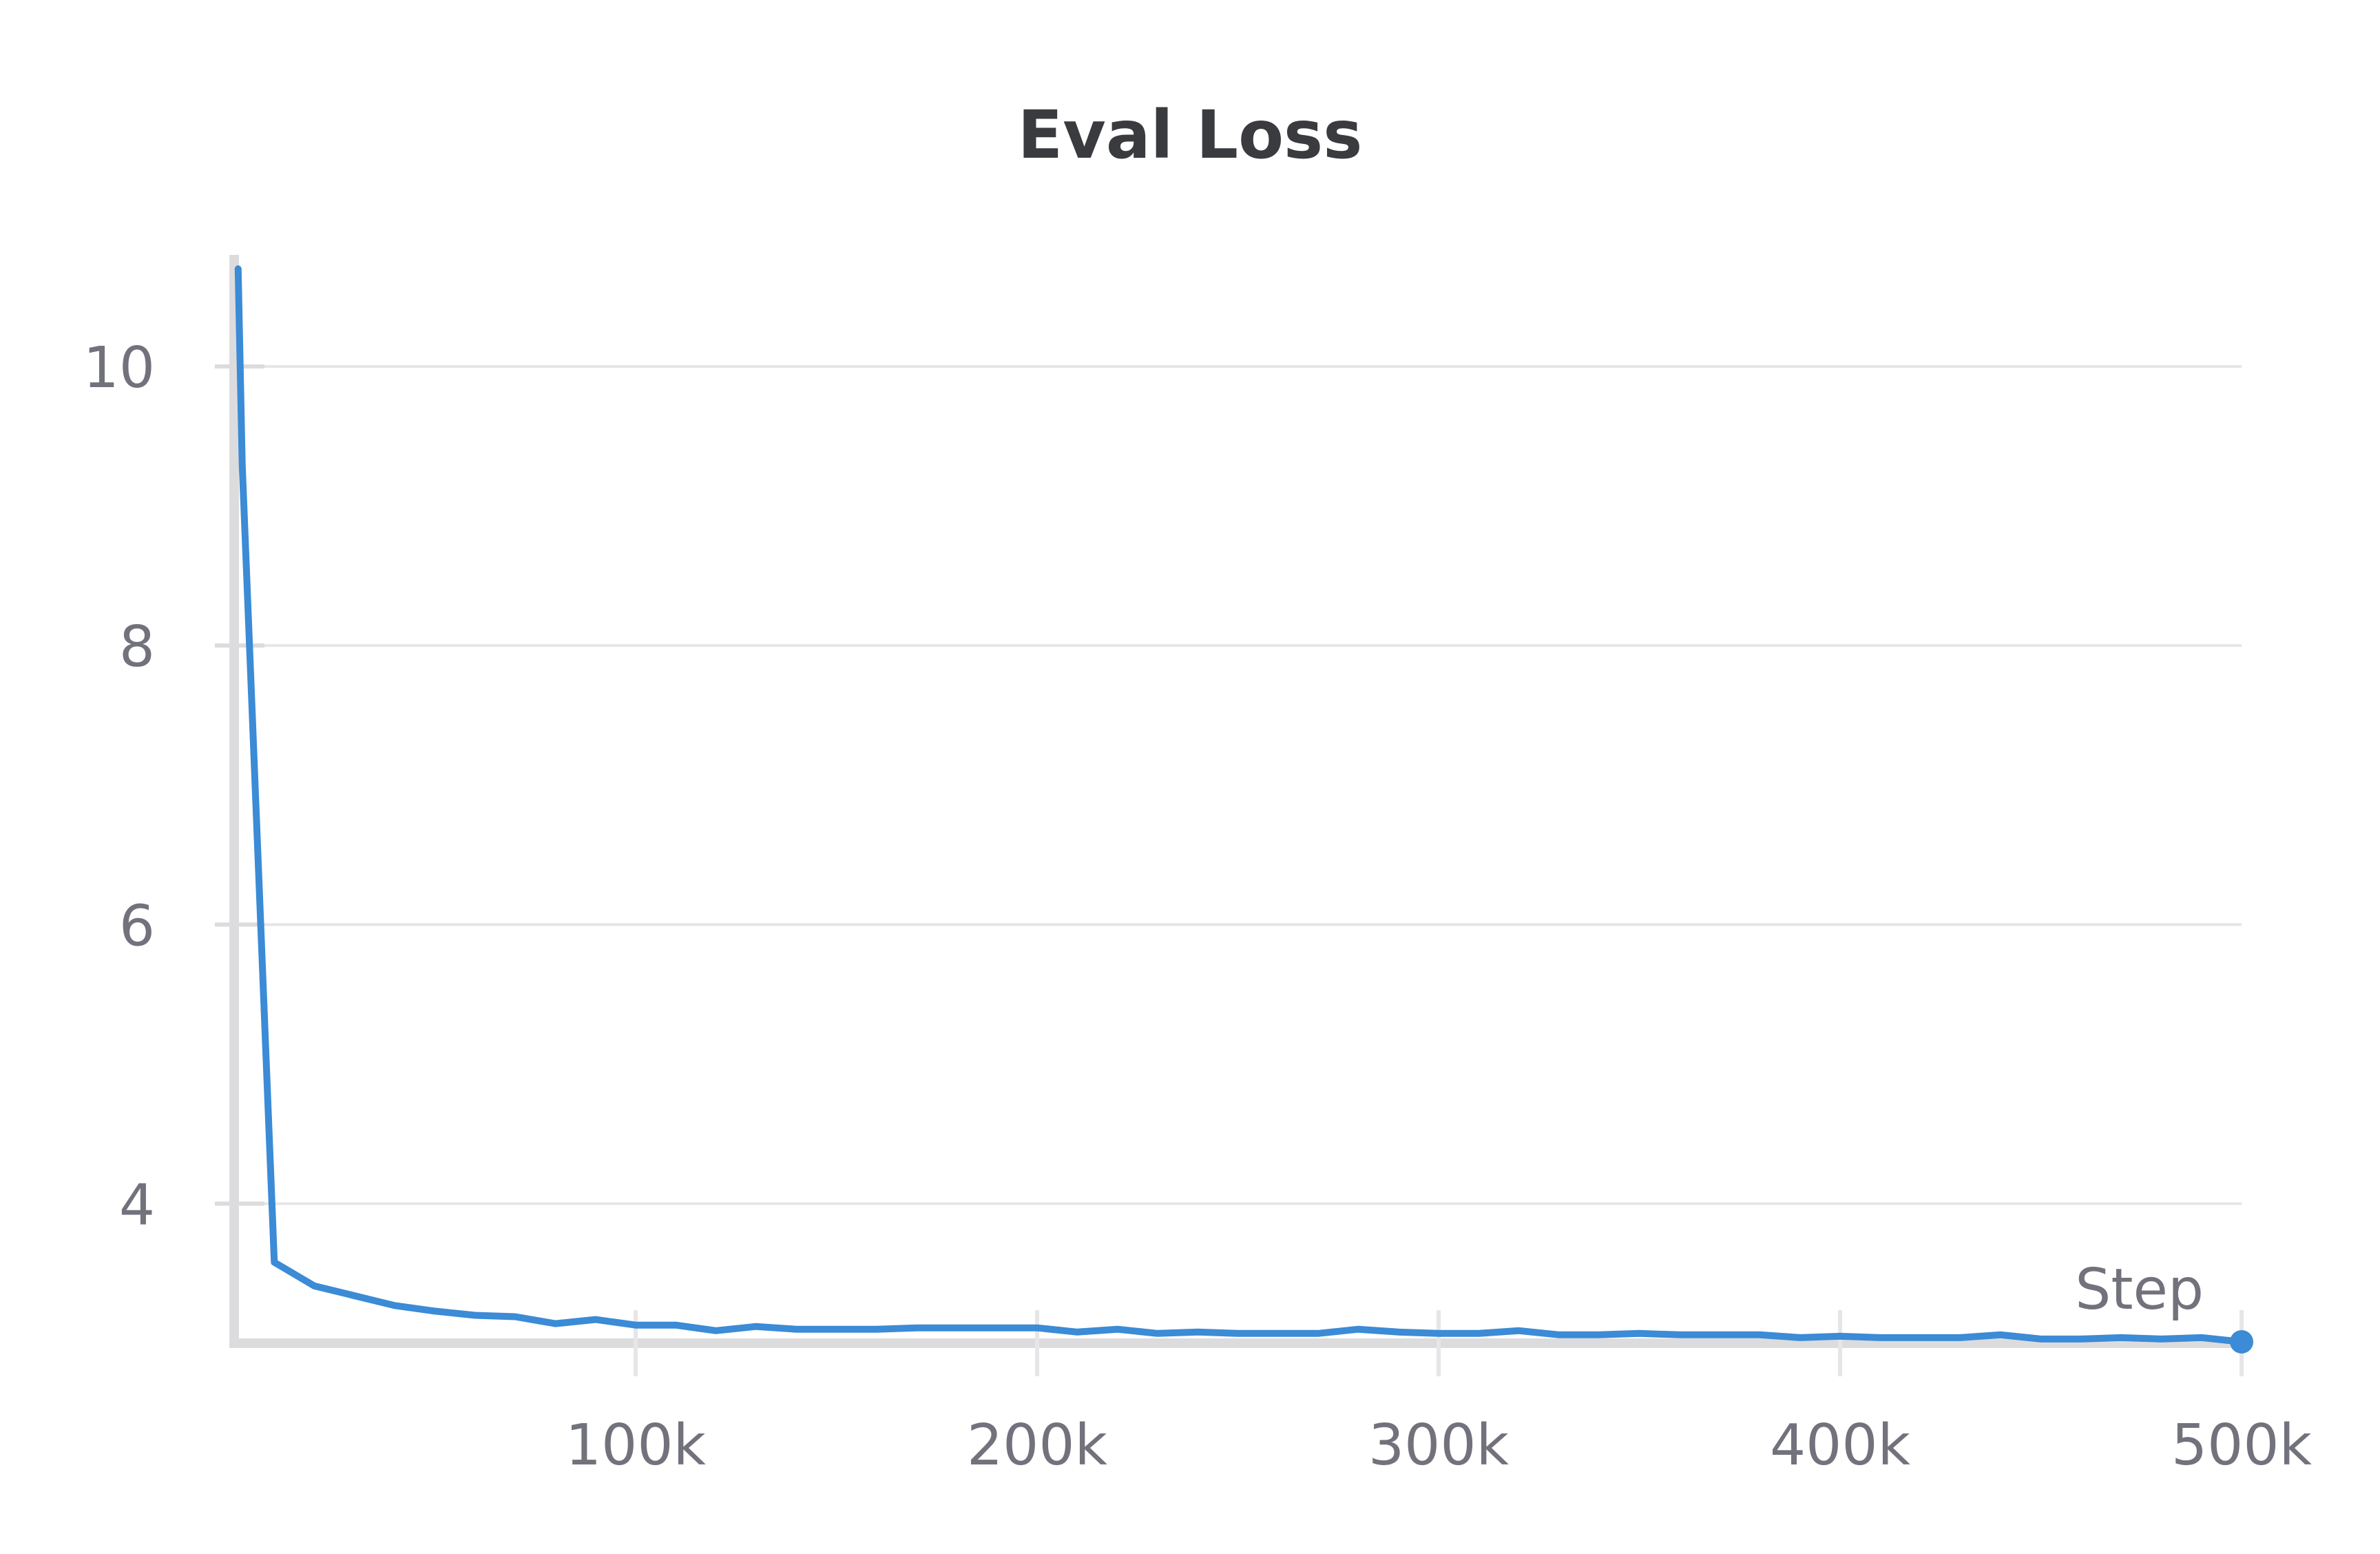  What do you see at coordinates (137, 1205) in the screenshot?
I see `y-tick-label: 4` at bounding box center [137, 1205].